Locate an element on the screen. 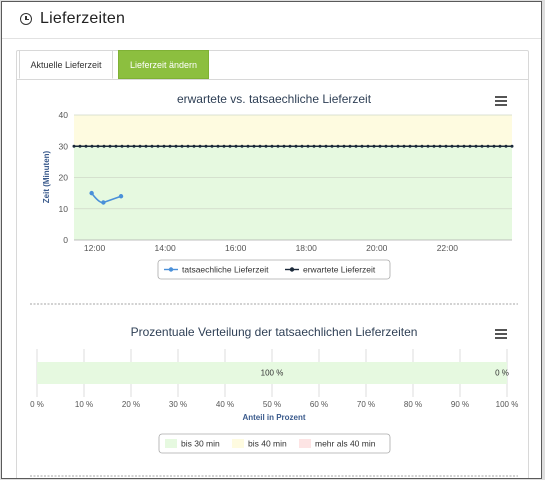 Image resolution: width=545 pixels, height=480 pixels. clock-icon is located at coordinates (26, 19).